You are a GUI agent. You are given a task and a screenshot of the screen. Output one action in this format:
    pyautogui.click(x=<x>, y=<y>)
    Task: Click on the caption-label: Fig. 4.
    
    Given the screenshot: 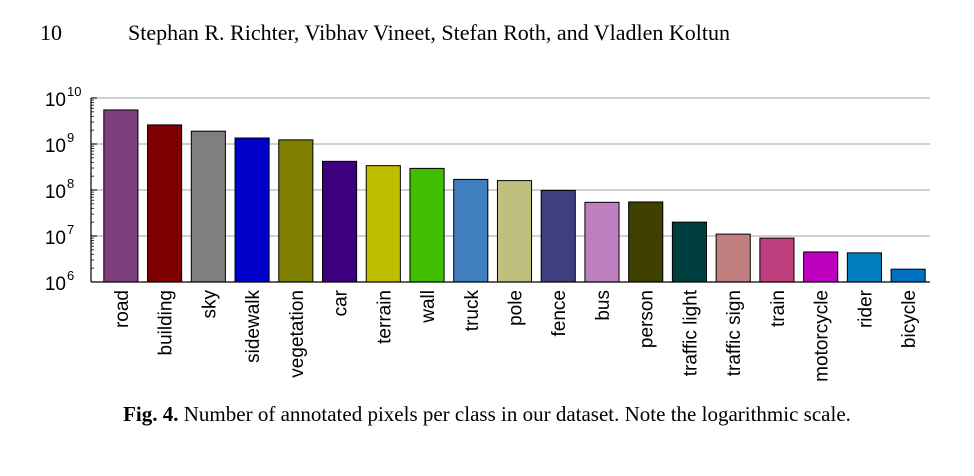 What is the action you would take?
    pyautogui.click(x=151, y=414)
    